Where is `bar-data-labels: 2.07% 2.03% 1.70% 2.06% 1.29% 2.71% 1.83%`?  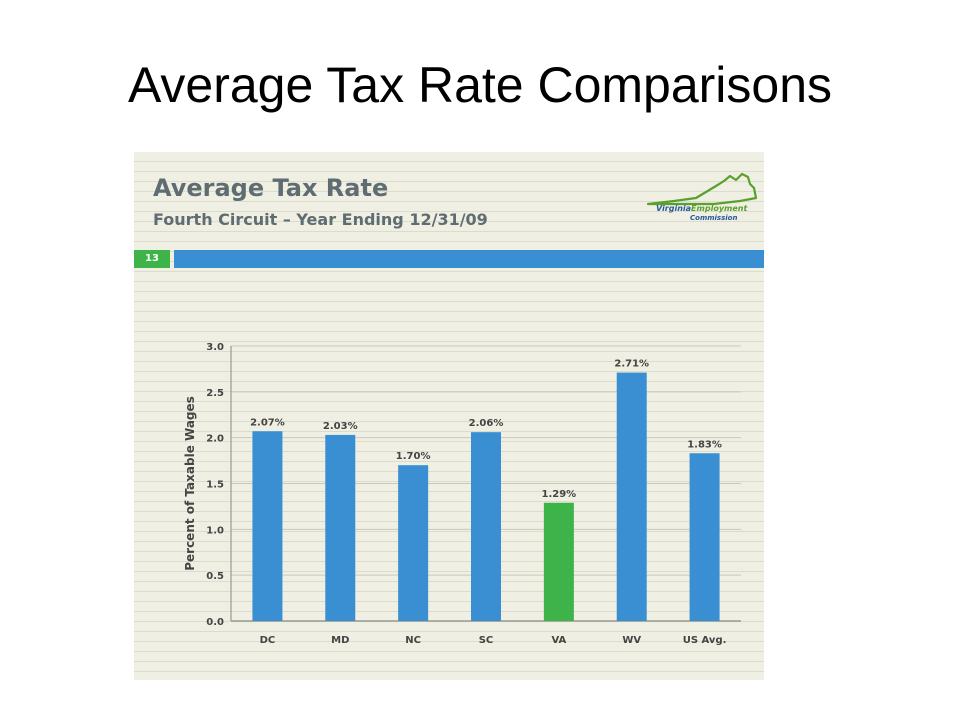 bar-data-labels: 2.07% 2.03% 1.70% 2.06% 1.29% 2.71% 1.83% is located at coordinates (486, 429).